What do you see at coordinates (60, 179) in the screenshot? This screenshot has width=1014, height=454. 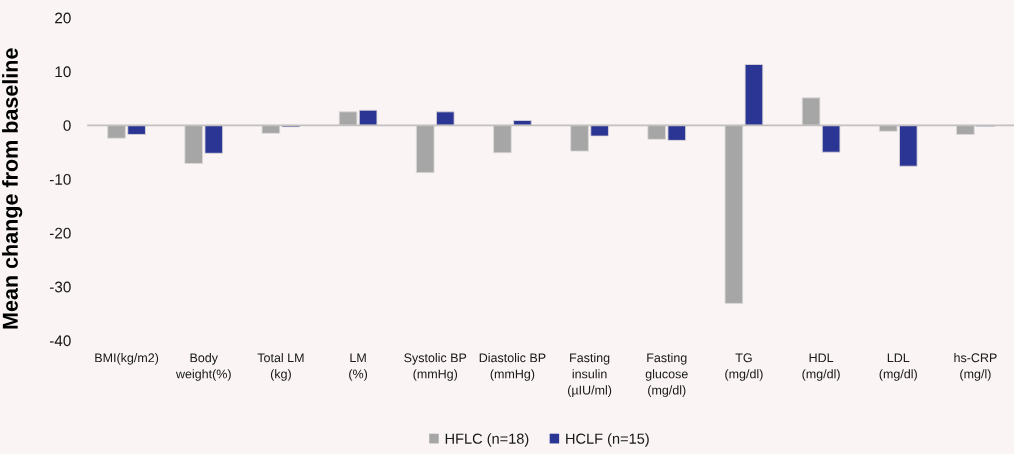 I see `y-tick-label: -10` at bounding box center [60, 179].